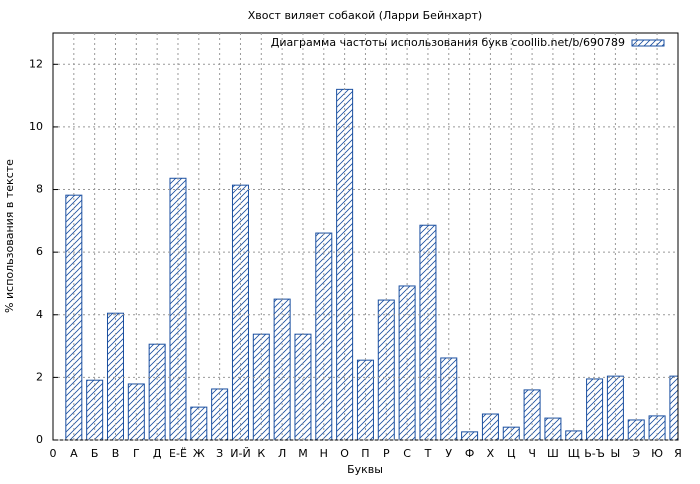 The height and width of the screenshot is (484, 700). I want to click on x-tick-label: Ы, so click(616, 453).